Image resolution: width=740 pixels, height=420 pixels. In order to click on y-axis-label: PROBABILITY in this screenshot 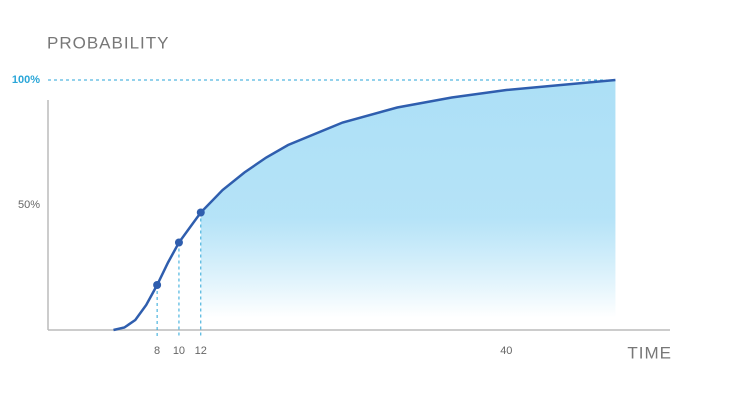, I will do `click(108, 42)`.